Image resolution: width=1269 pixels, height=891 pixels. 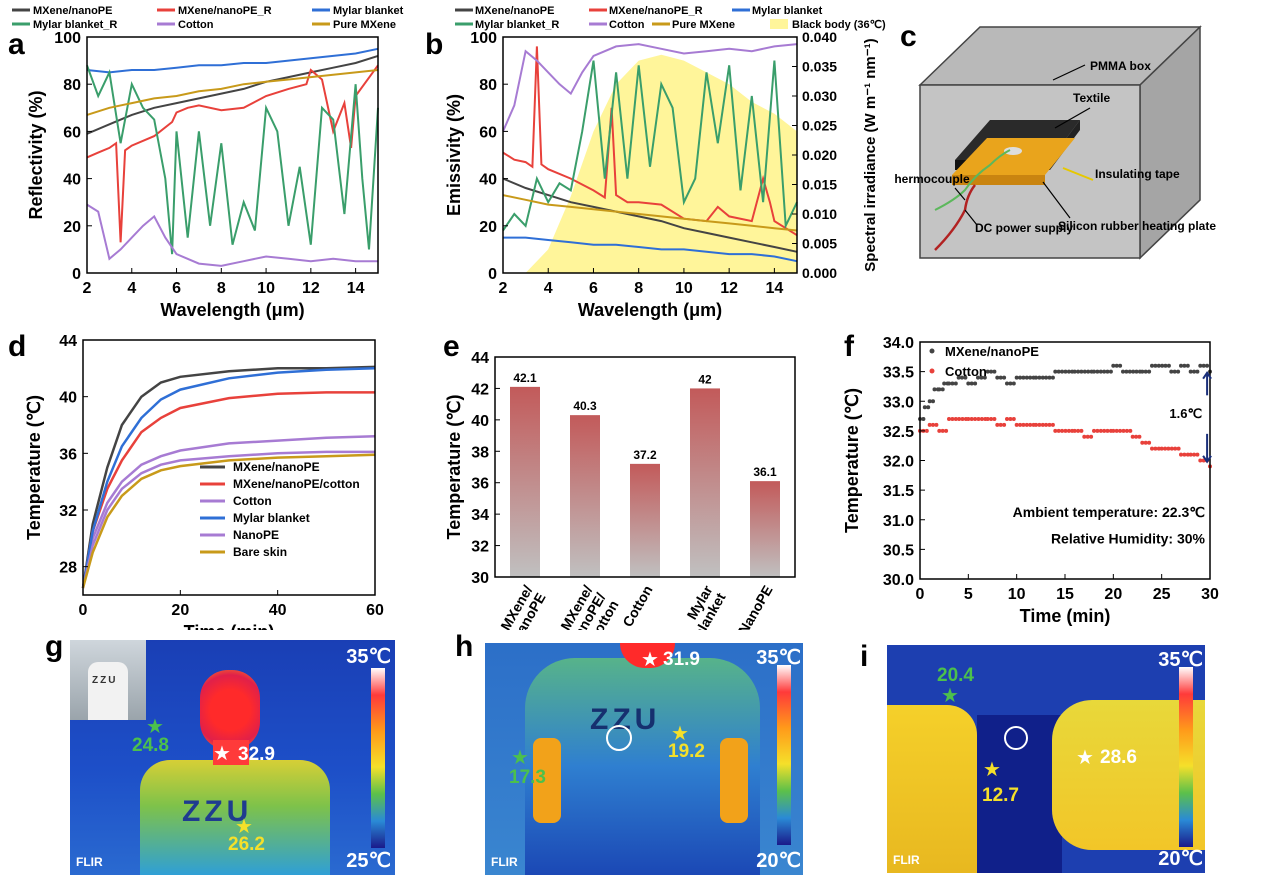 I want to click on scale-bottom-g: 25℃, so click(x=368, y=861).